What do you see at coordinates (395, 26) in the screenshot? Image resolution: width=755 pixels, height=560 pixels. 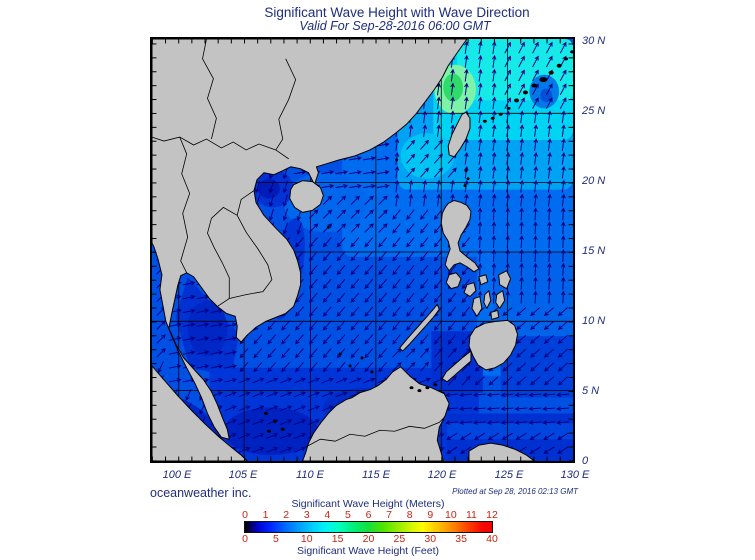 I see `valid-time-subtitle: Valid For Sep-28-2016 06:00 GMT` at bounding box center [395, 26].